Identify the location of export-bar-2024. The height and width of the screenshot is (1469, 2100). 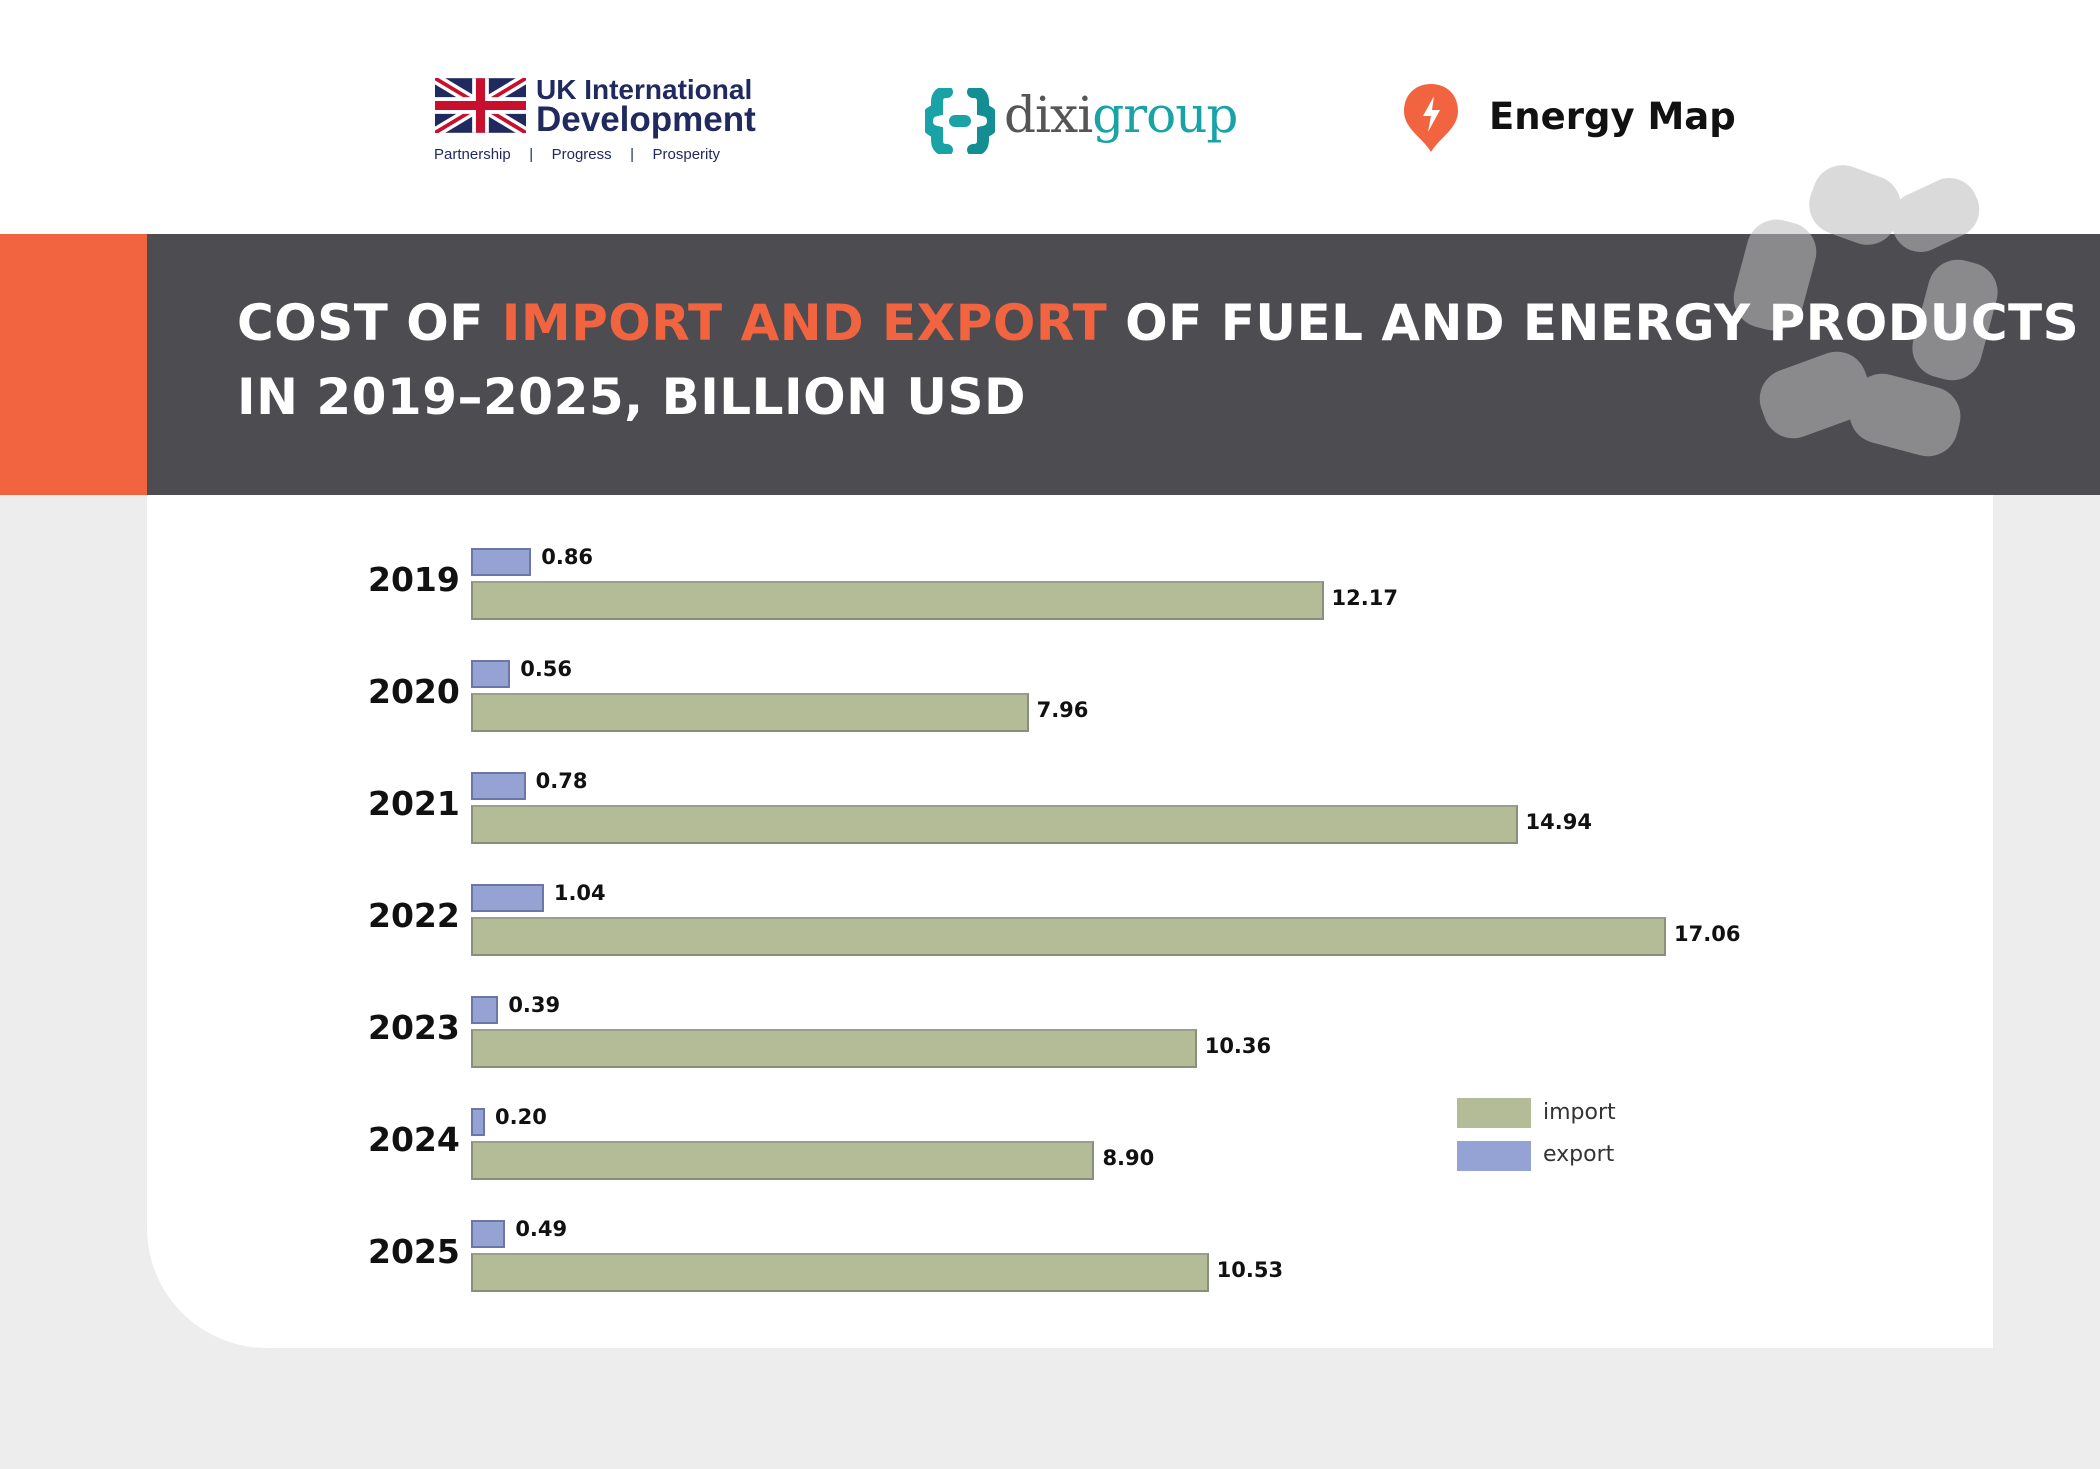
(478, 1122).